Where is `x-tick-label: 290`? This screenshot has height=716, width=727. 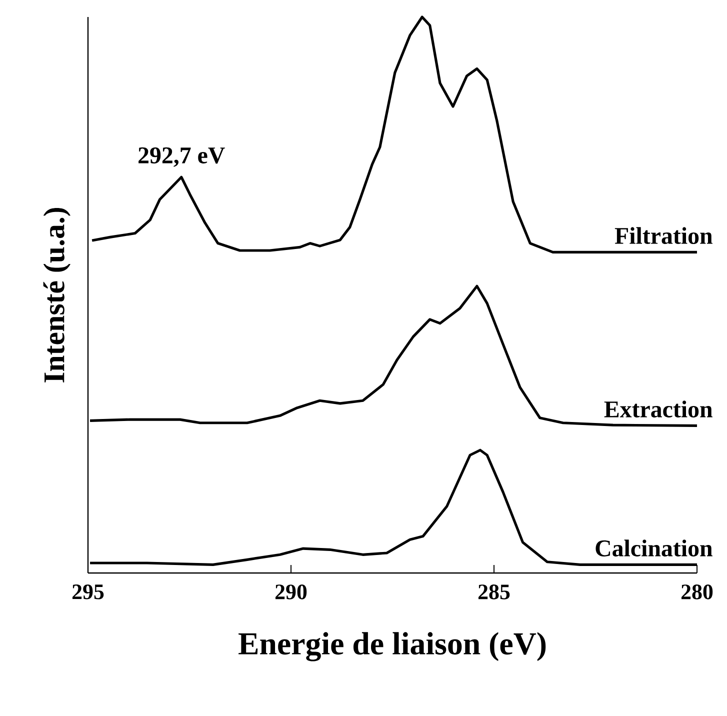
x-tick-label: 290 is located at coordinates (291, 592).